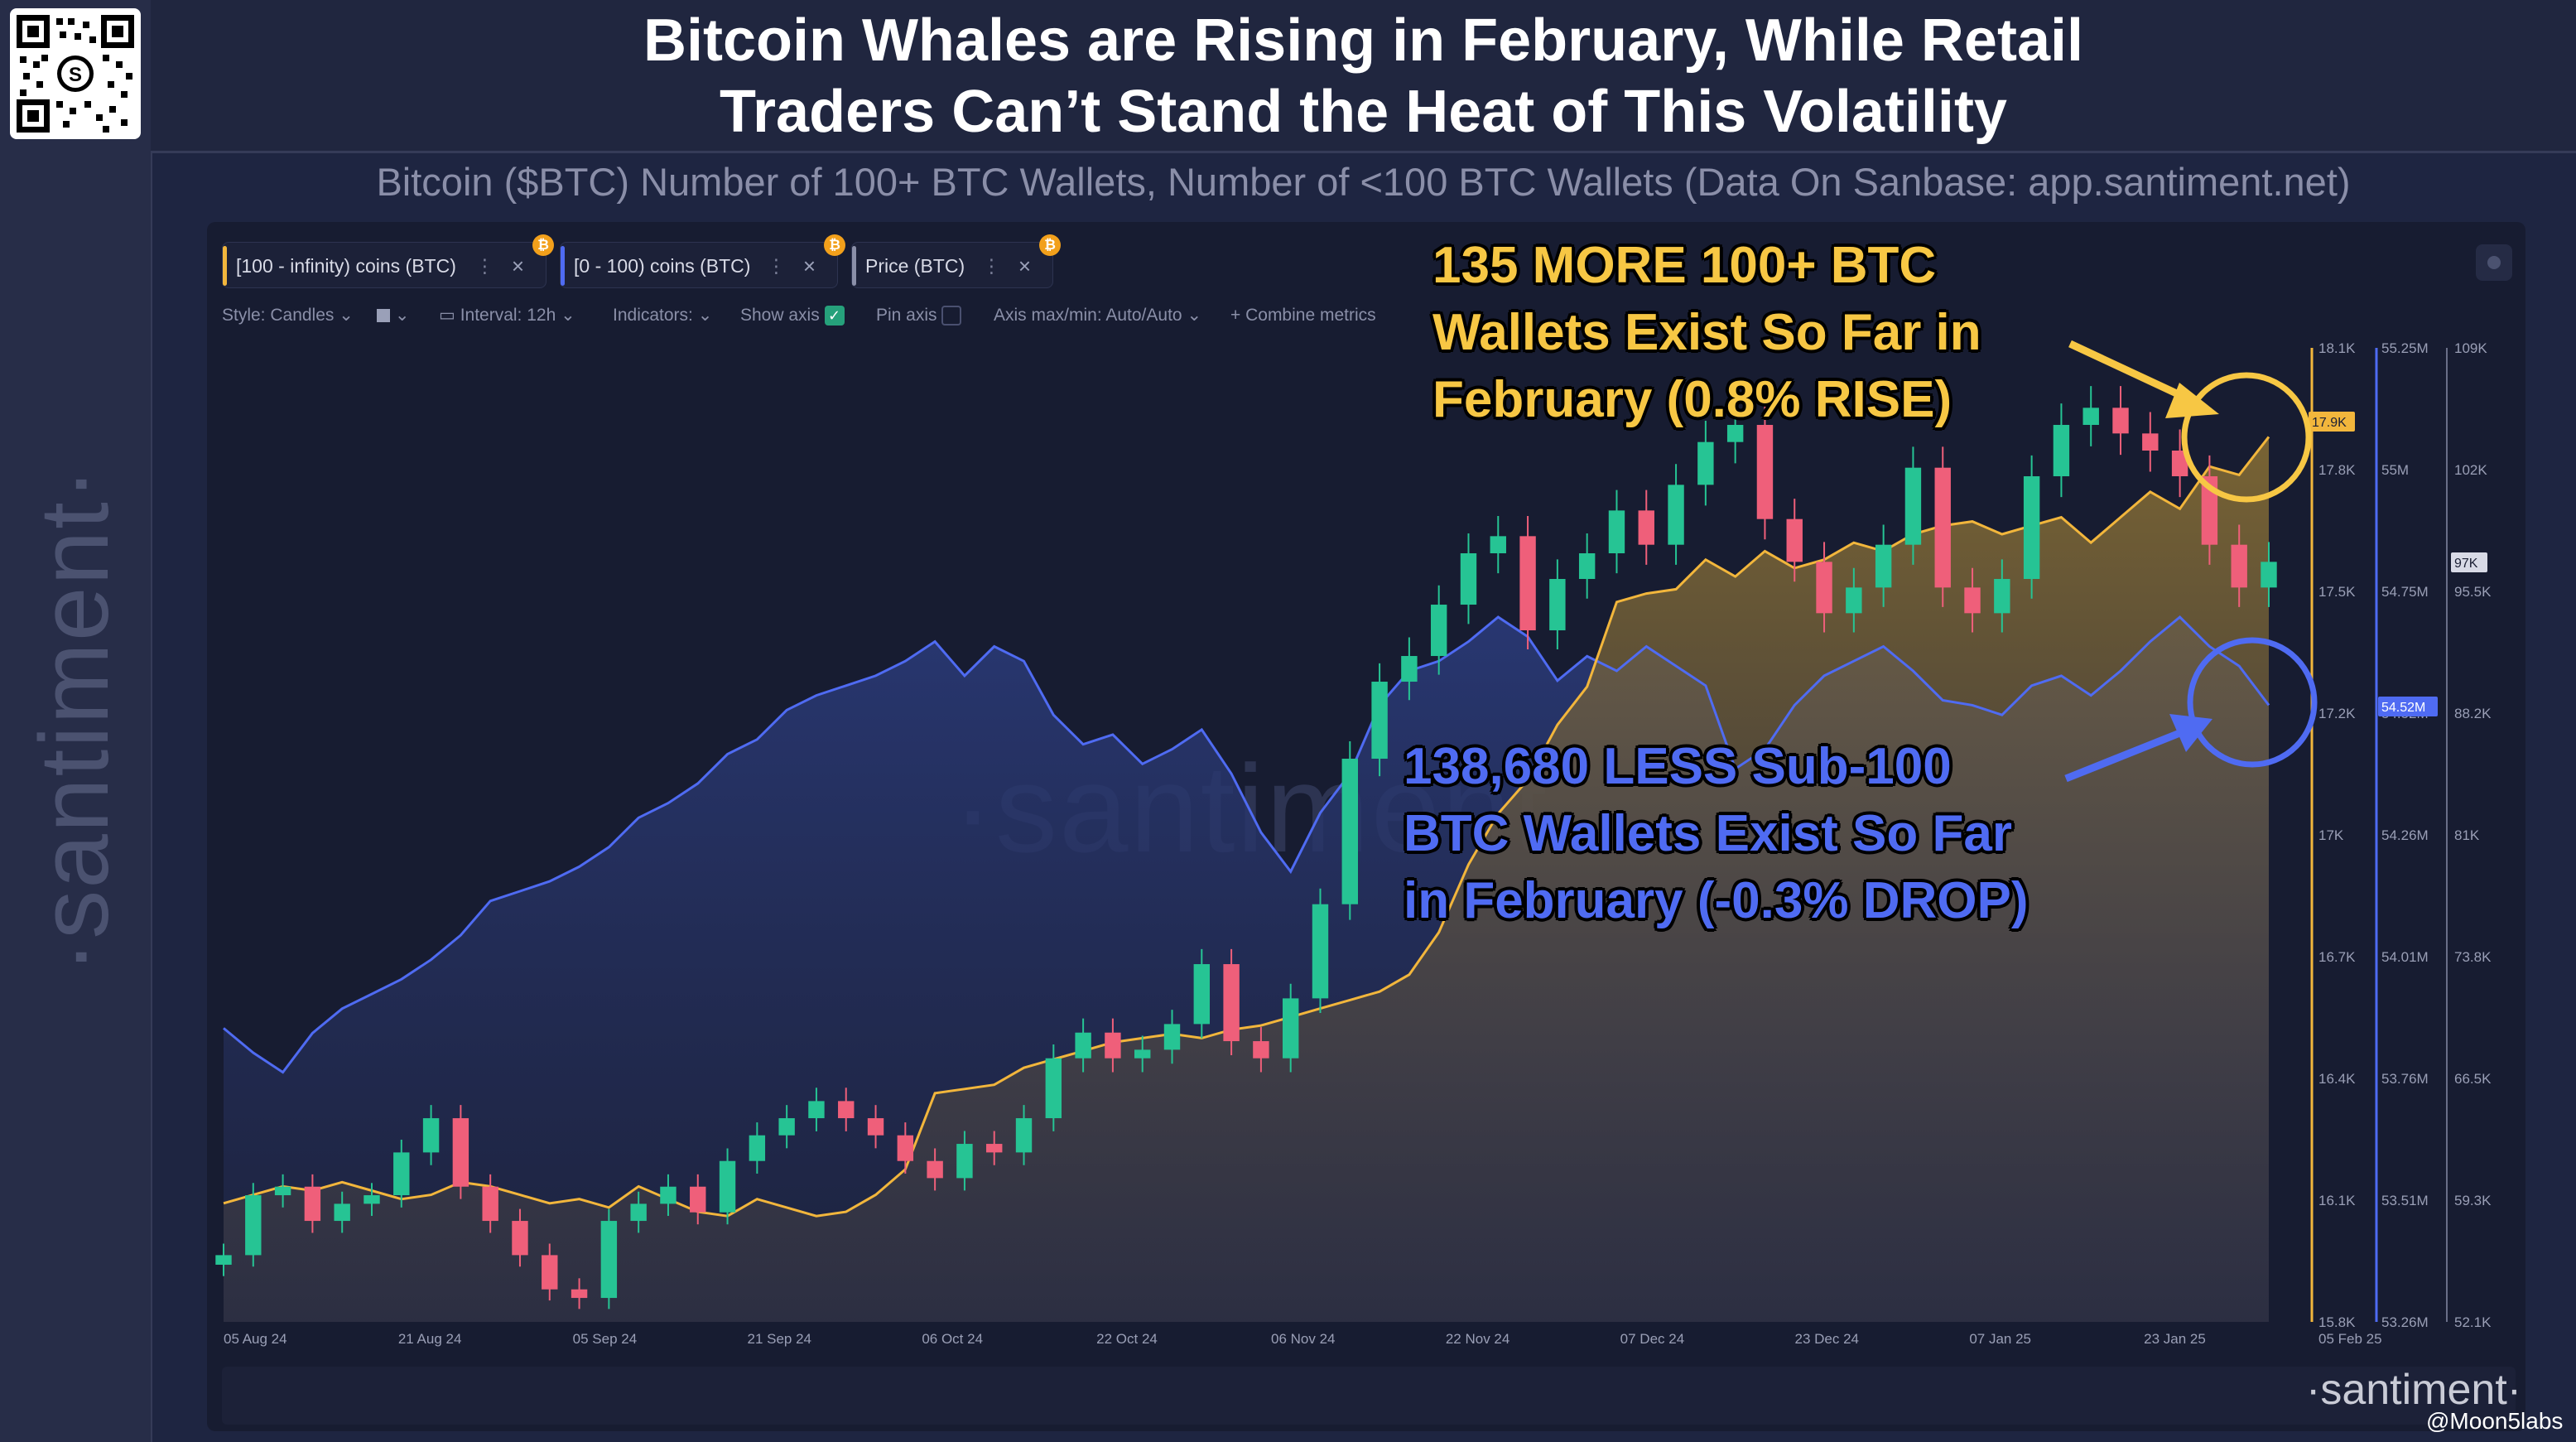 The image size is (2576, 1442). What do you see at coordinates (2246, 437) in the screenshot?
I see `whales-highlight-circle` at bounding box center [2246, 437].